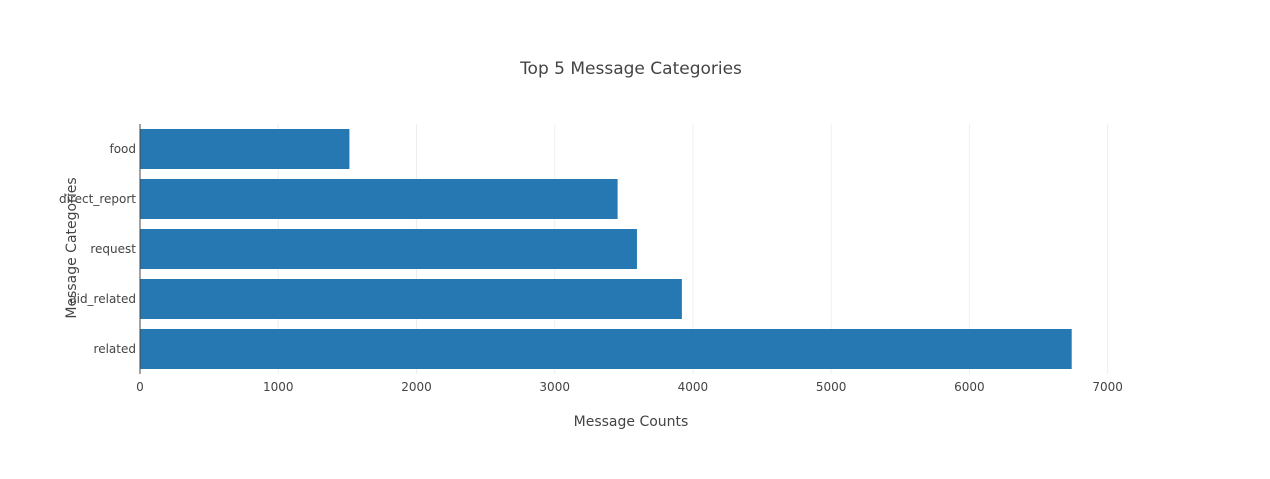  What do you see at coordinates (554, 387) in the screenshot?
I see `x-tick-label: 3000` at bounding box center [554, 387].